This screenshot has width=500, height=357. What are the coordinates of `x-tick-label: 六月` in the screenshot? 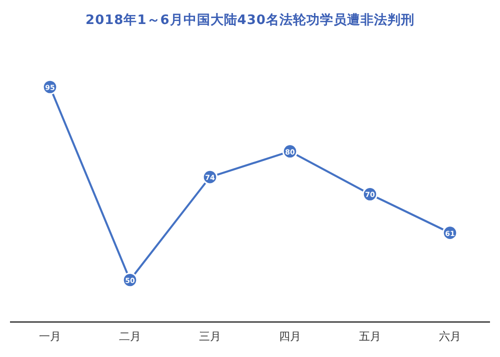 It's located at (450, 336).